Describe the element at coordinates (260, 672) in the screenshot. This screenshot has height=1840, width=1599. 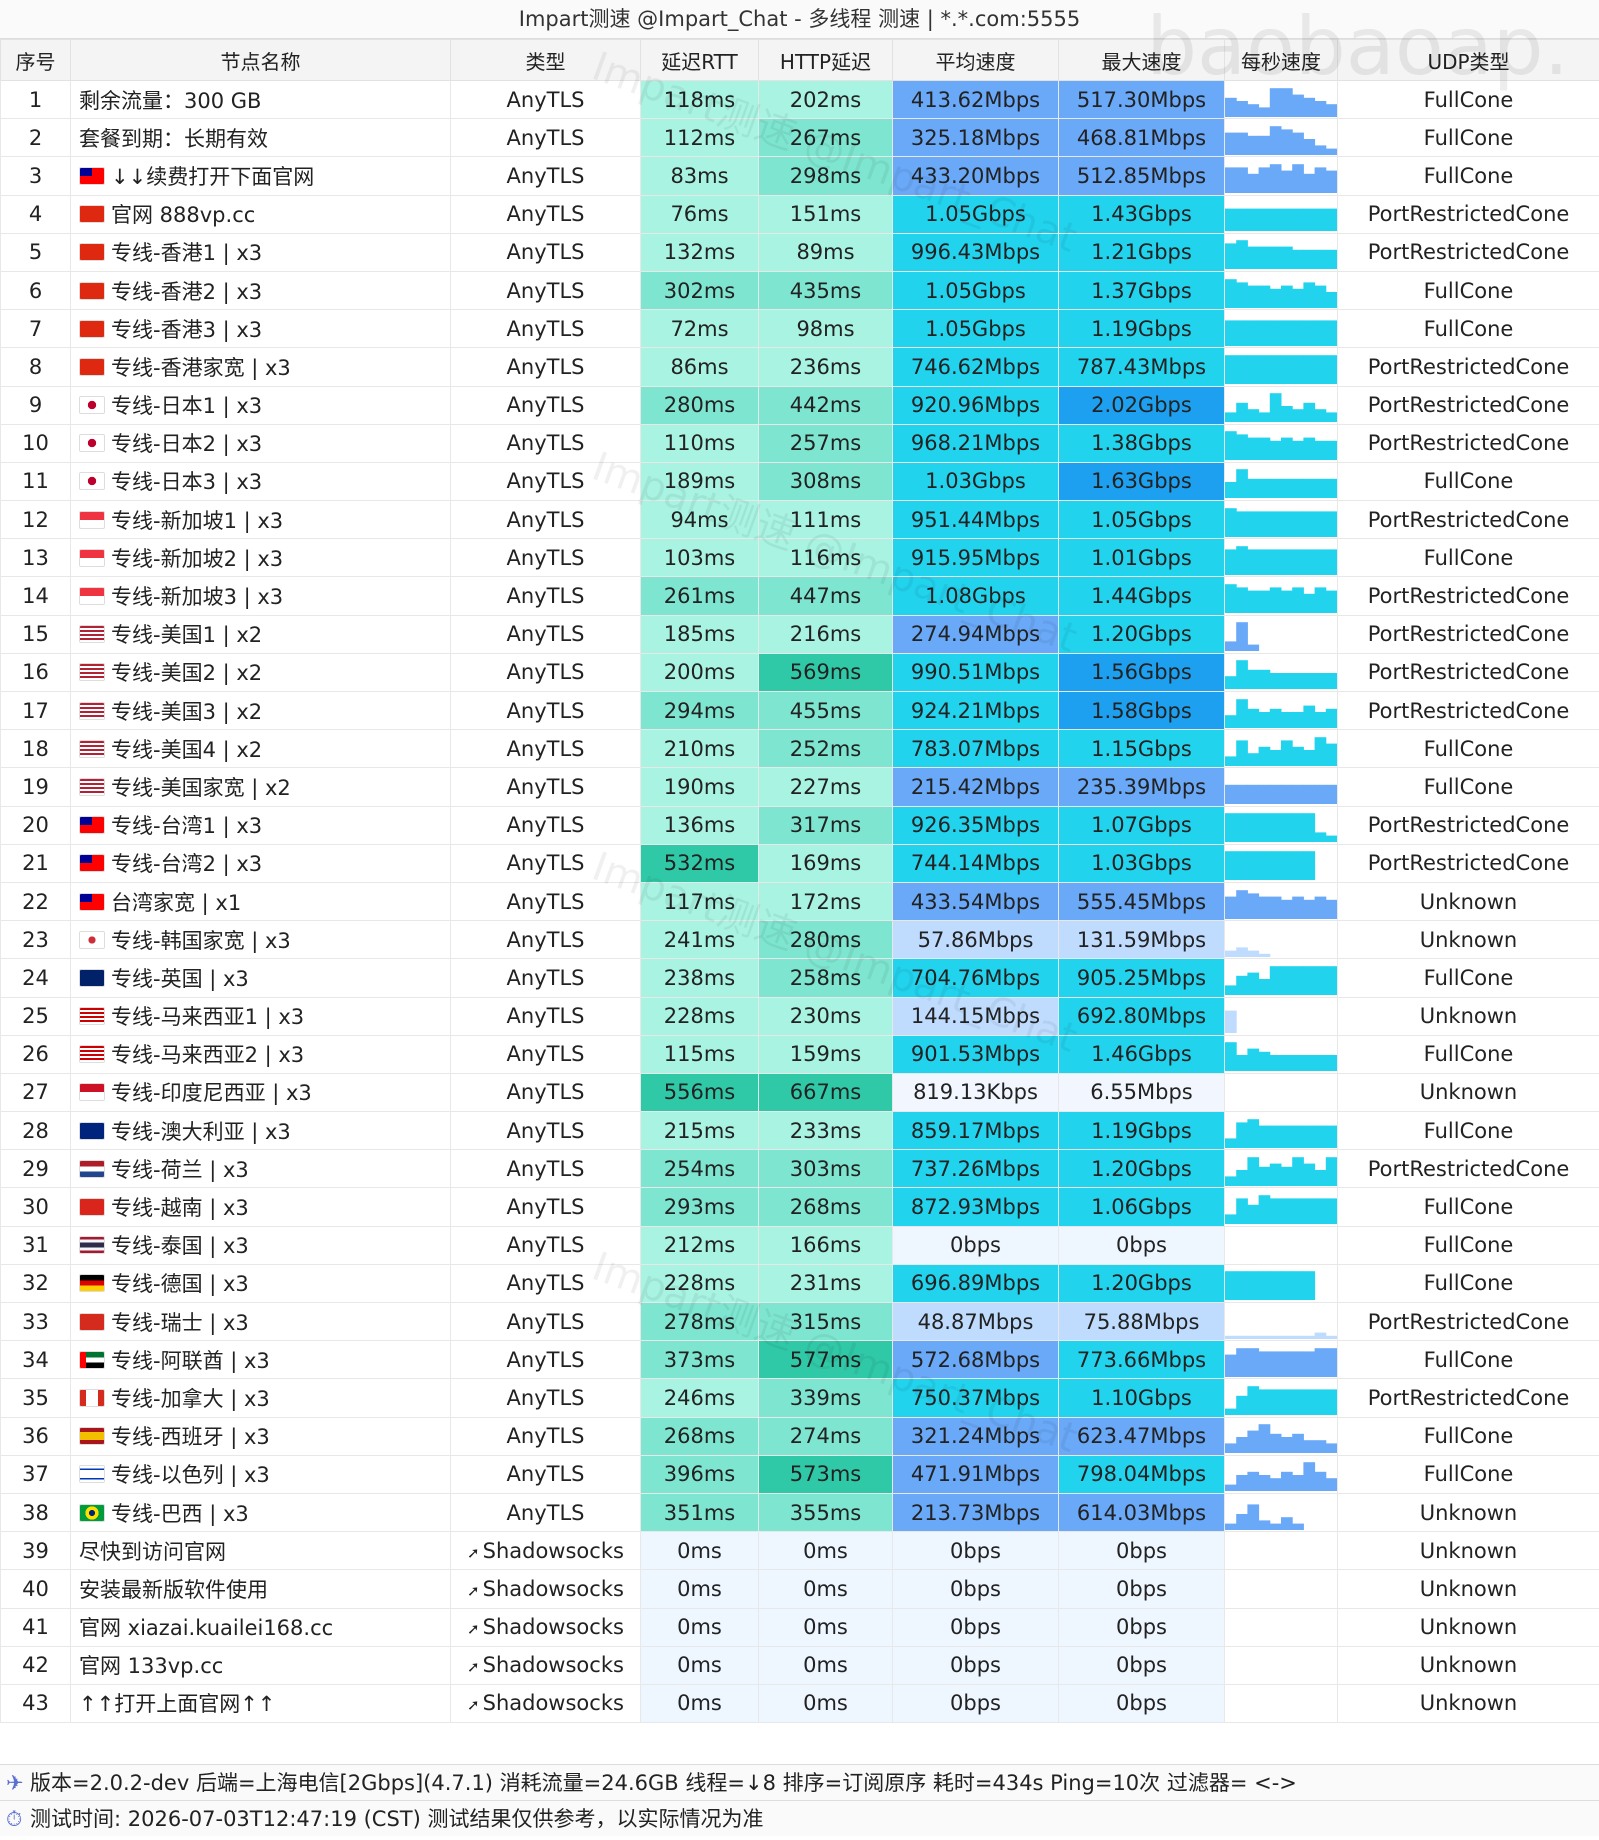
I see `node-name-cell: 专线-美国2 | x2` at that location.